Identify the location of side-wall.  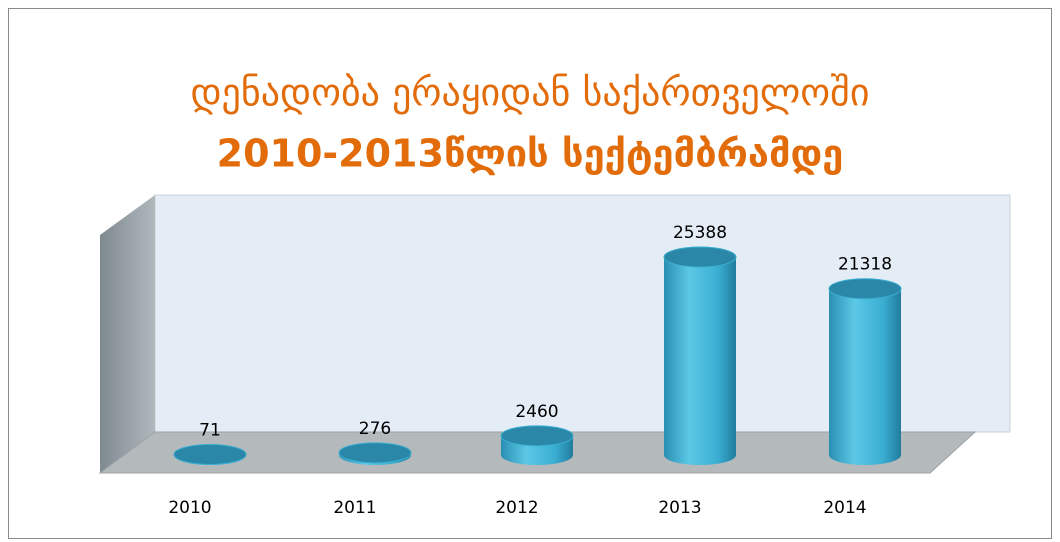
(127, 334).